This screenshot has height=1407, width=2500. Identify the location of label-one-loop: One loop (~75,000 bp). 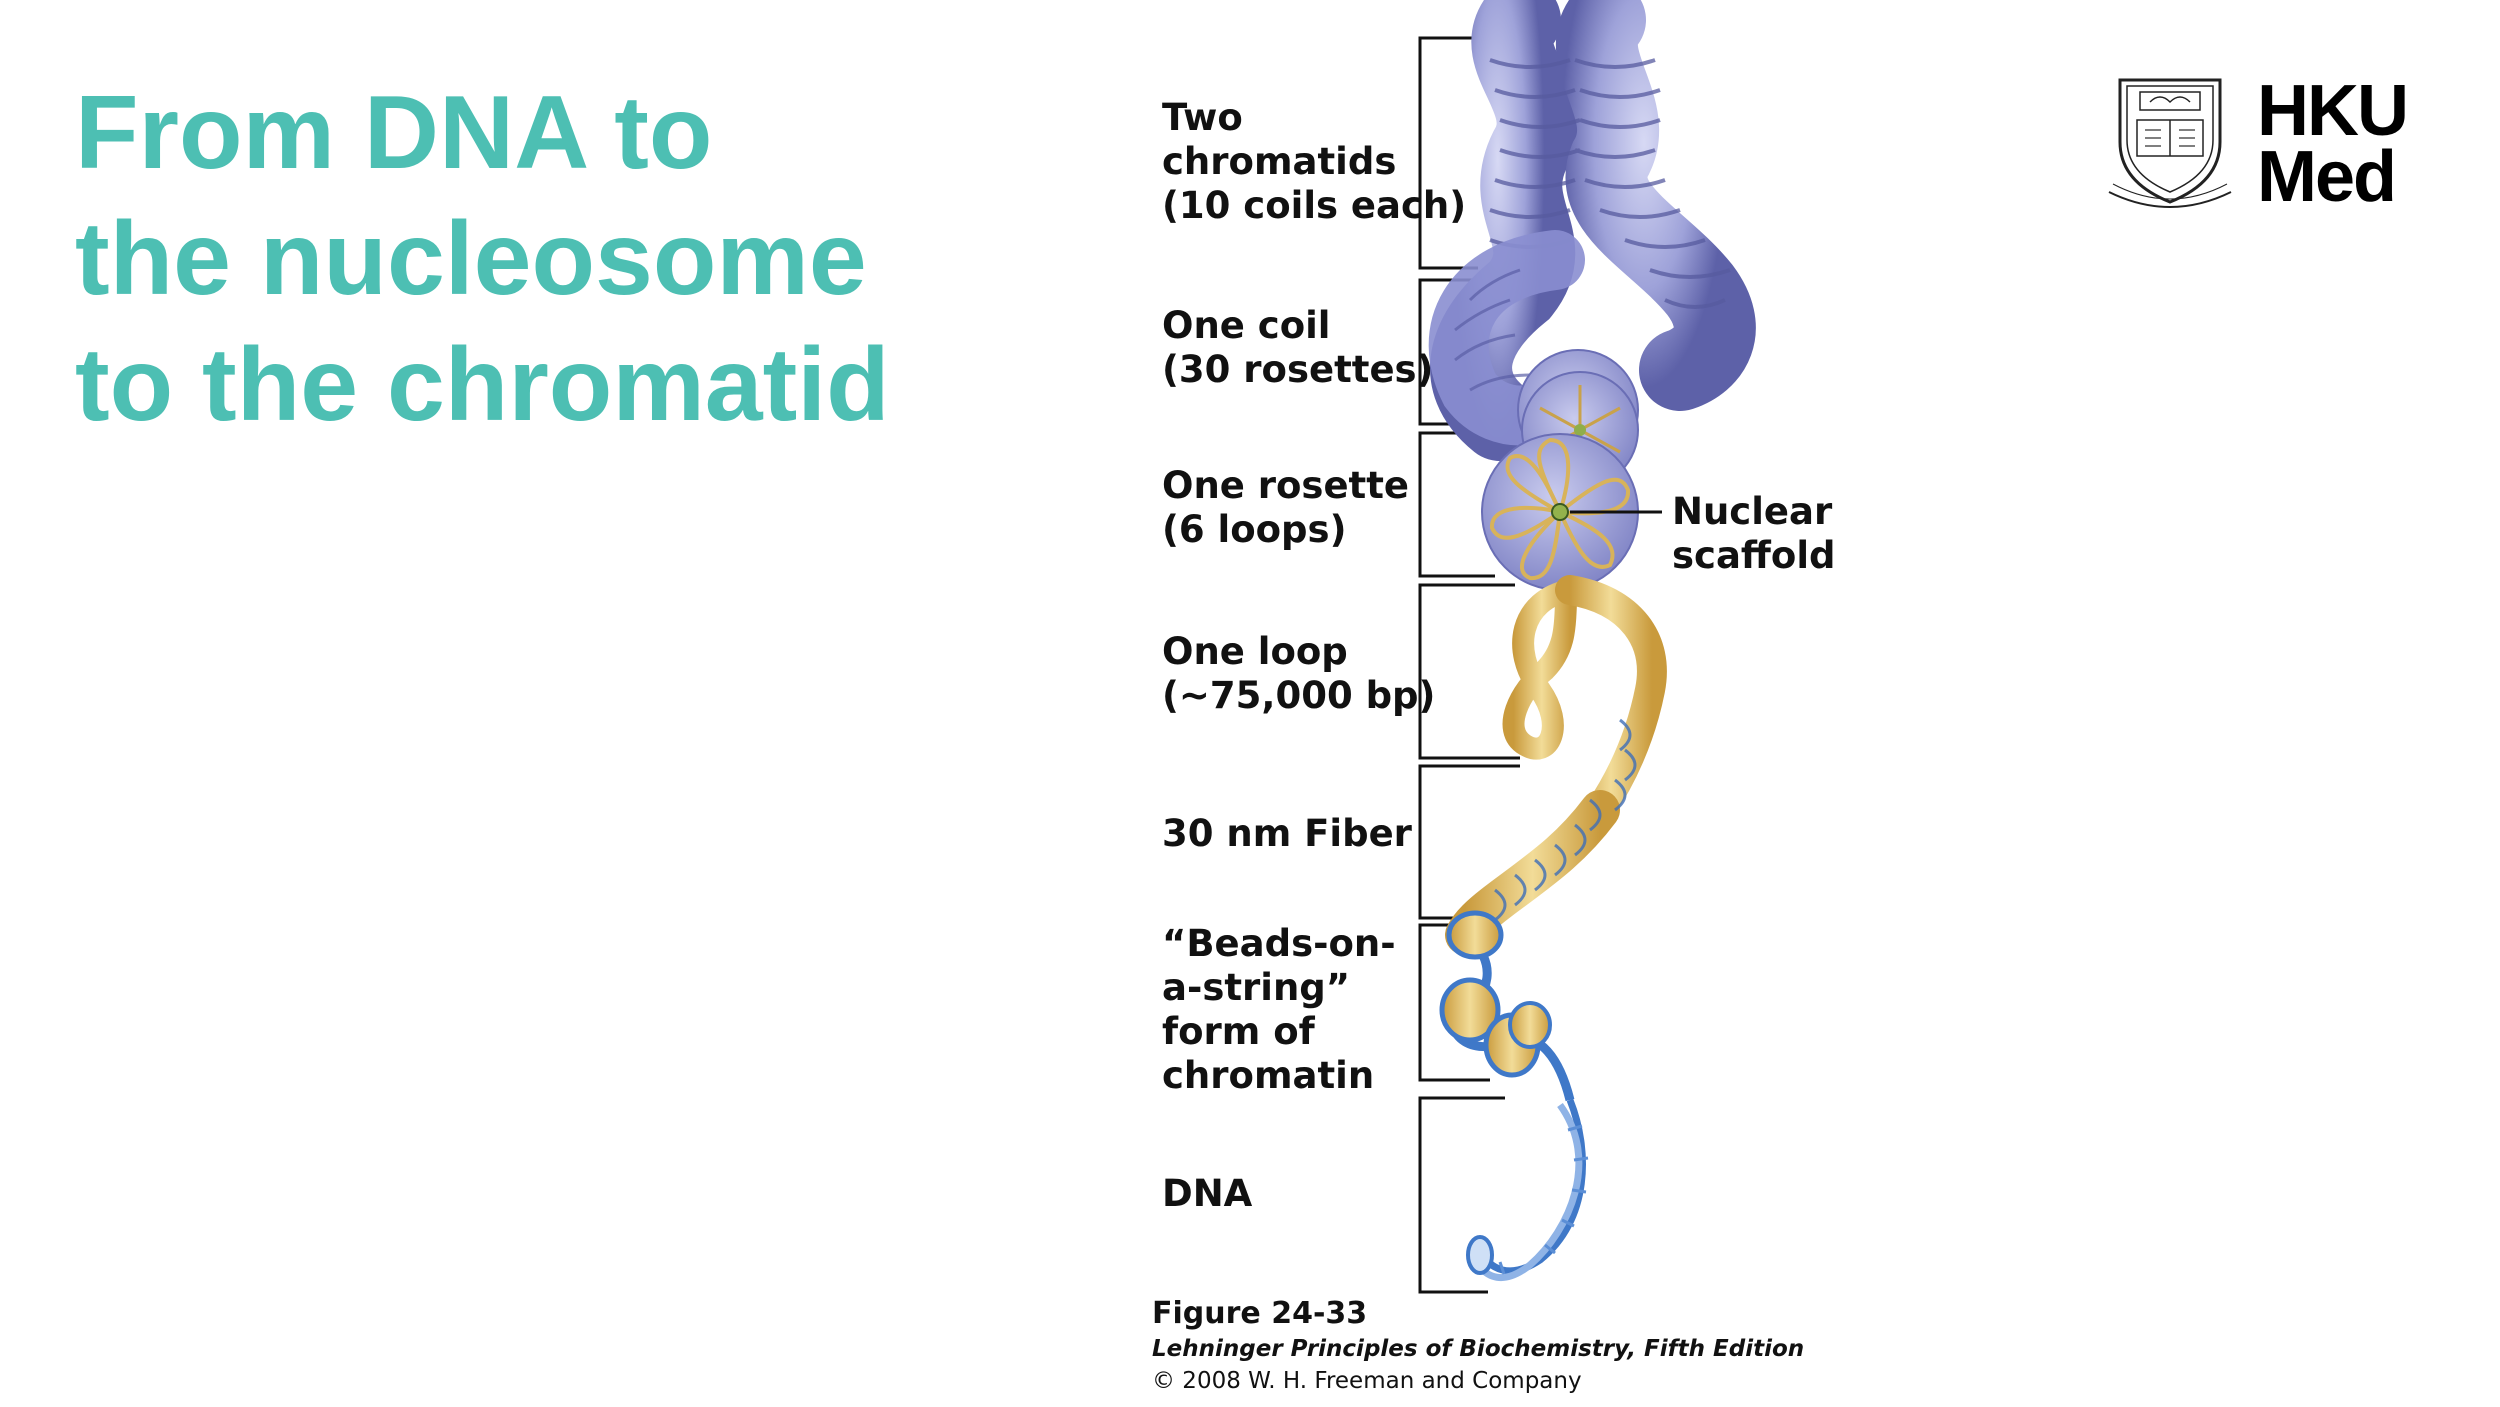
(1299, 673).